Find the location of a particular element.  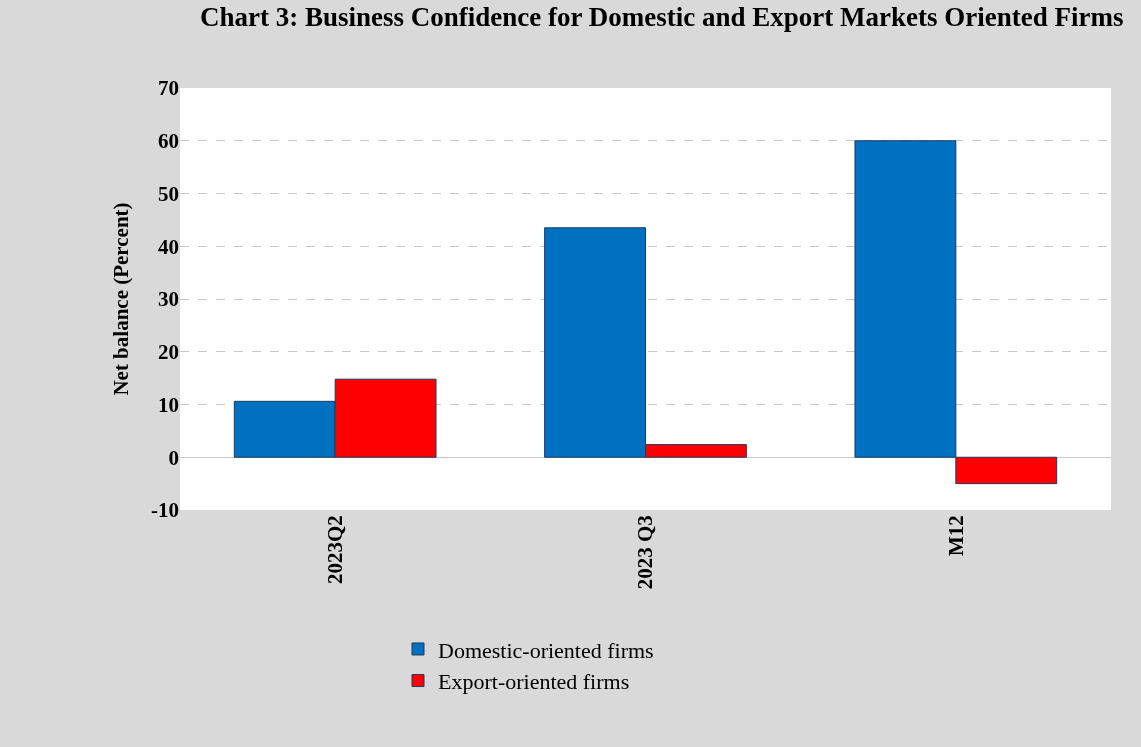

chart-title: Chart 3: Business Confidence for Domestic and Export Markets Oriented Firms is located at coordinates (662, 17).